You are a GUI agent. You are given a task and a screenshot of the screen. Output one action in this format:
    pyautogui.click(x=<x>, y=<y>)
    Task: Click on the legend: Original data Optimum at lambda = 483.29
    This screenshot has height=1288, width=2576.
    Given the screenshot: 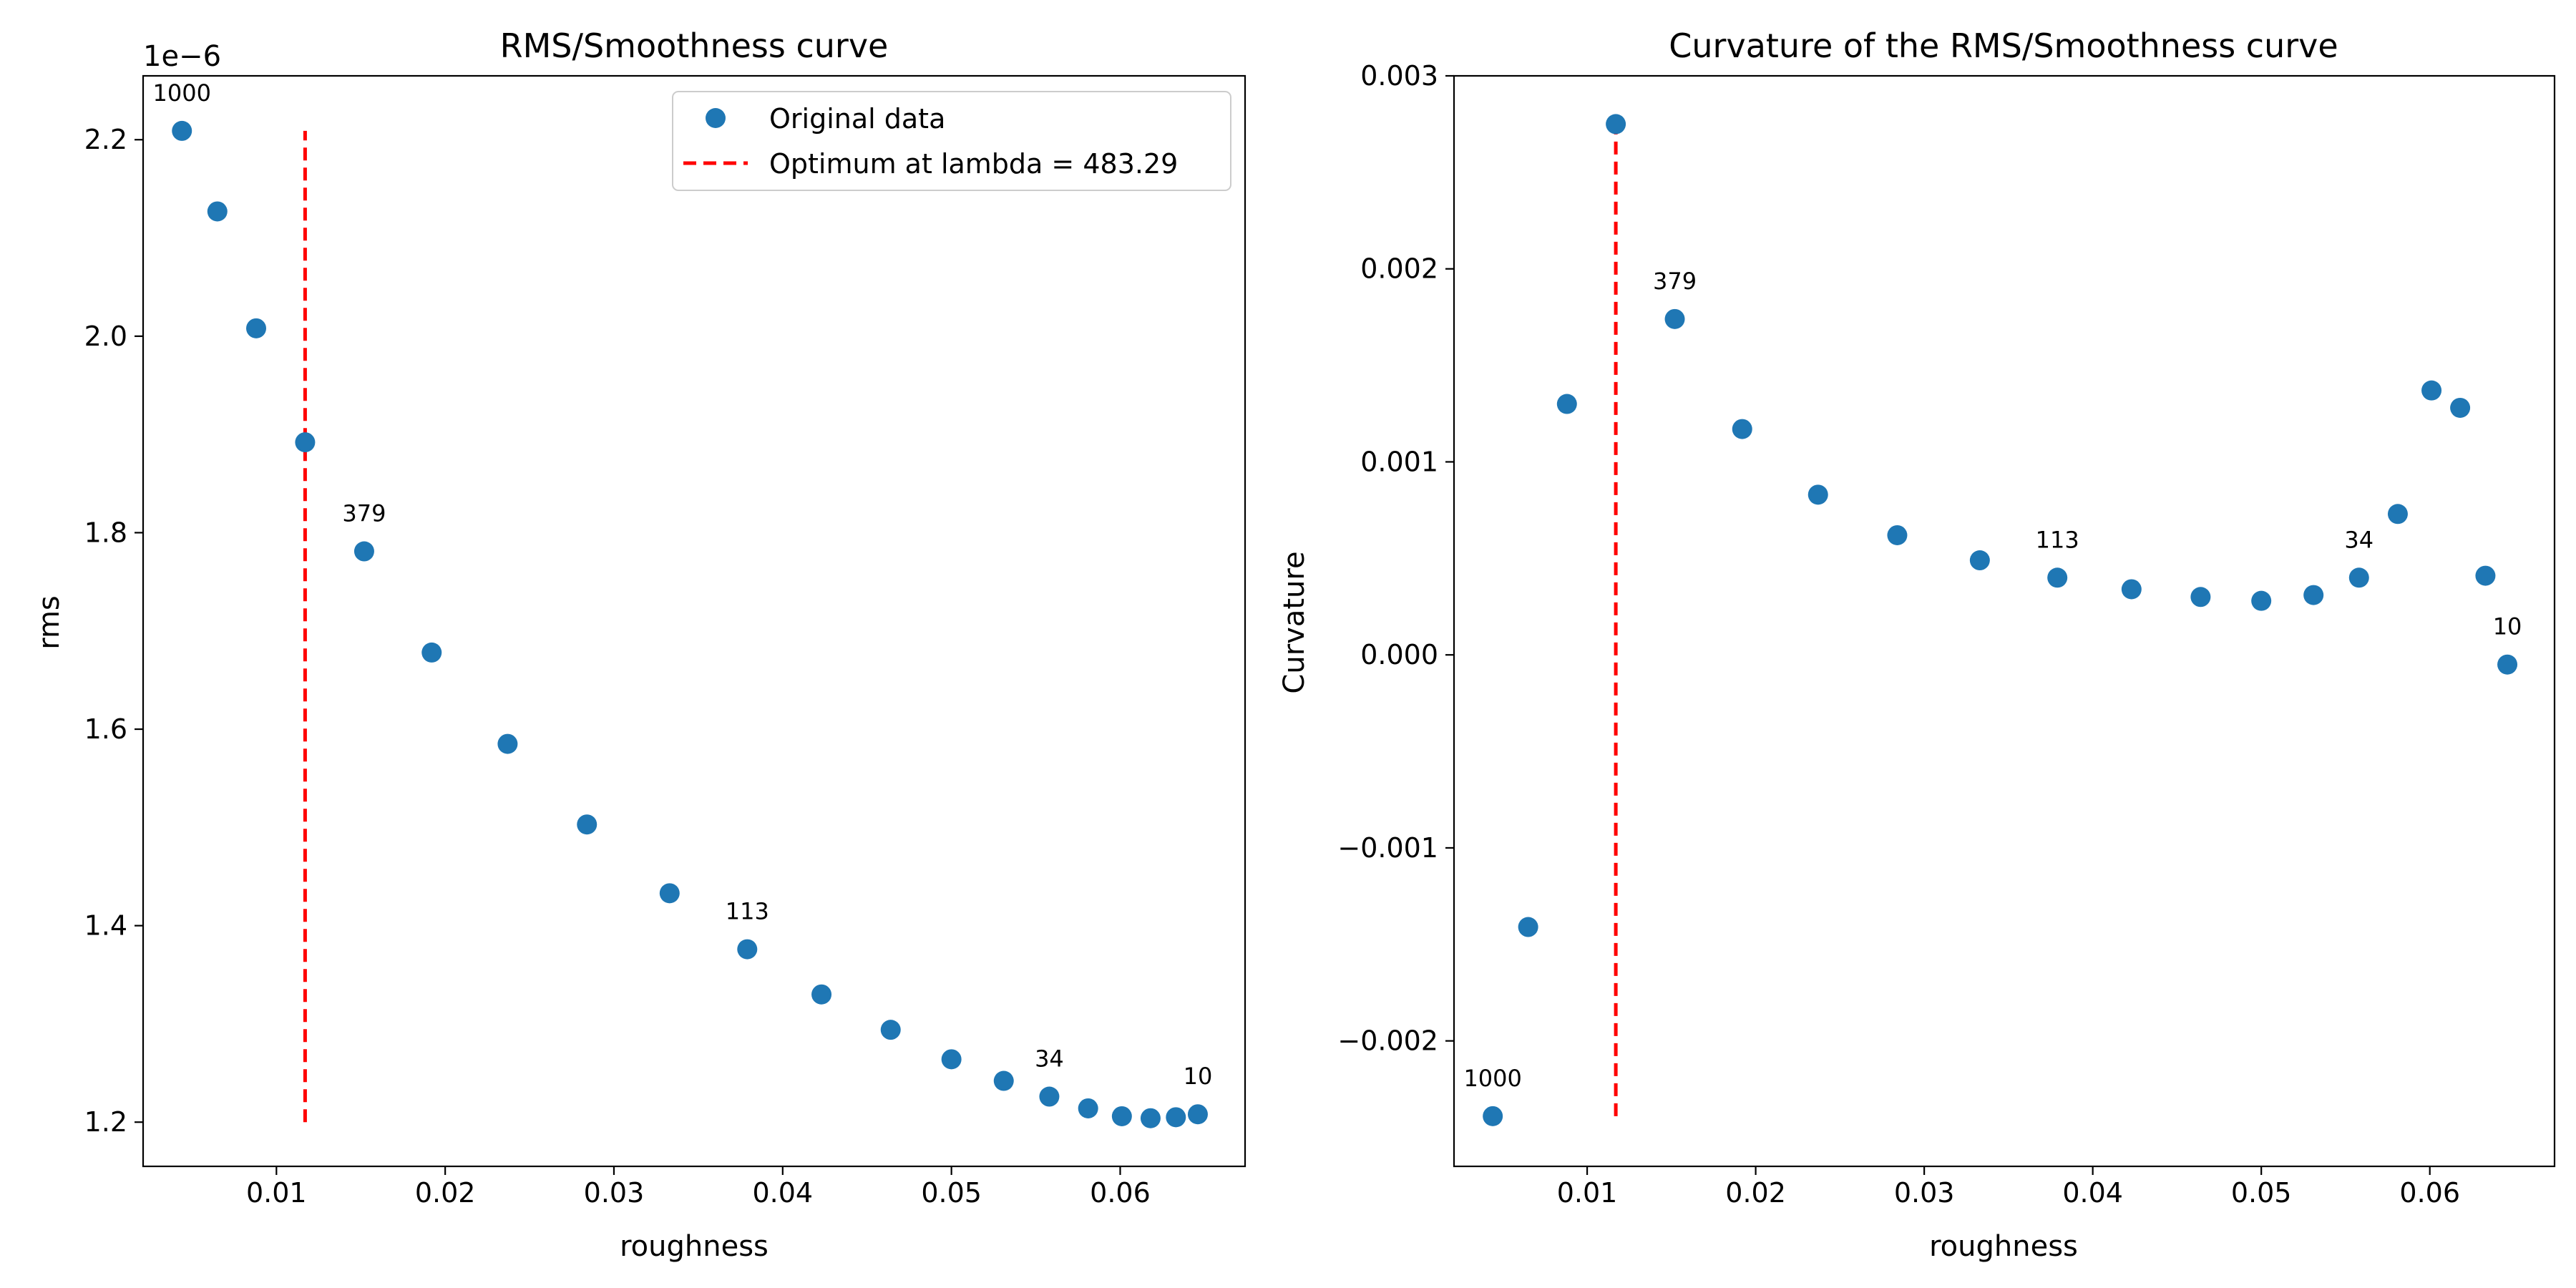 What is the action you would take?
    pyautogui.click(x=951, y=141)
    